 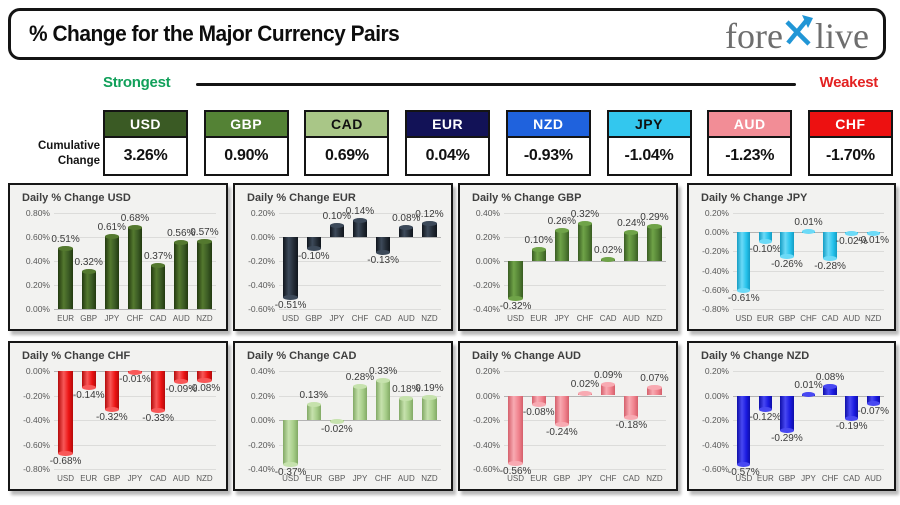 I want to click on y-axis-tick-label: 0.40%, so click(x=37, y=261).